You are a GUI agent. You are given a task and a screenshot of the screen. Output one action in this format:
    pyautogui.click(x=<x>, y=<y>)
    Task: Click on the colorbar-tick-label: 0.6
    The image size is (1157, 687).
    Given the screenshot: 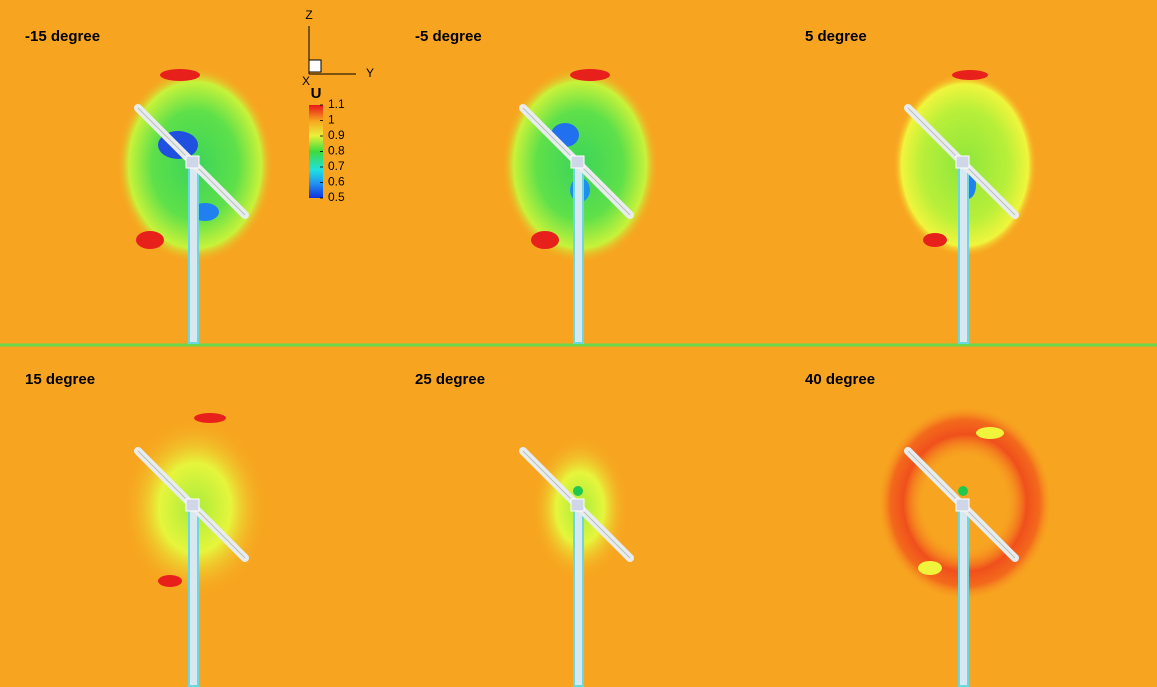 What is the action you would take?
    pyautogui.click(x=336, y=182)
    